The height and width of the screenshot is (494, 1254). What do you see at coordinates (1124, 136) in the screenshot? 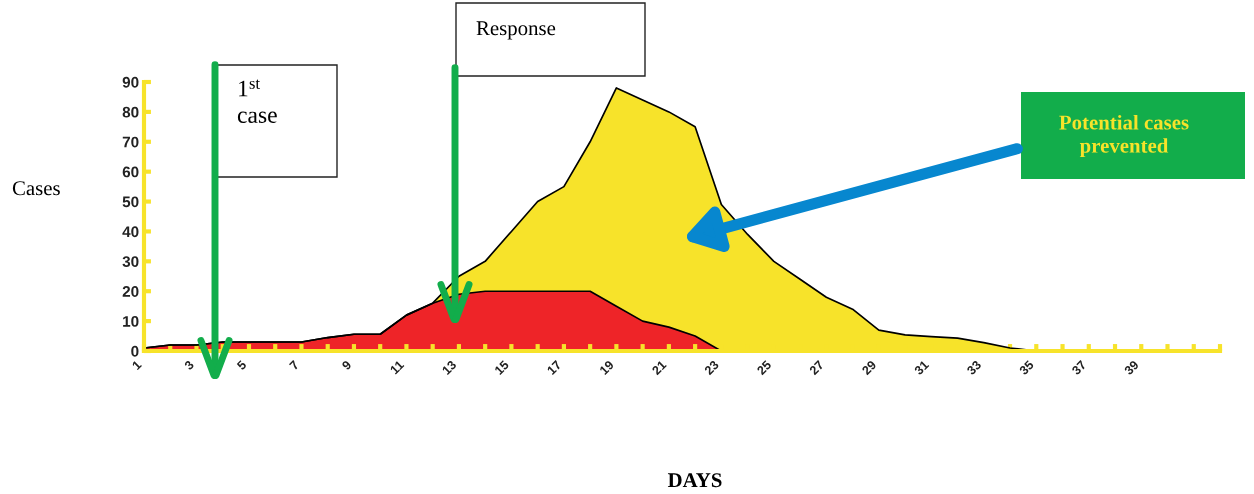
I see `annotation: Potential cases prevented` at bounding box center [1124, 136].